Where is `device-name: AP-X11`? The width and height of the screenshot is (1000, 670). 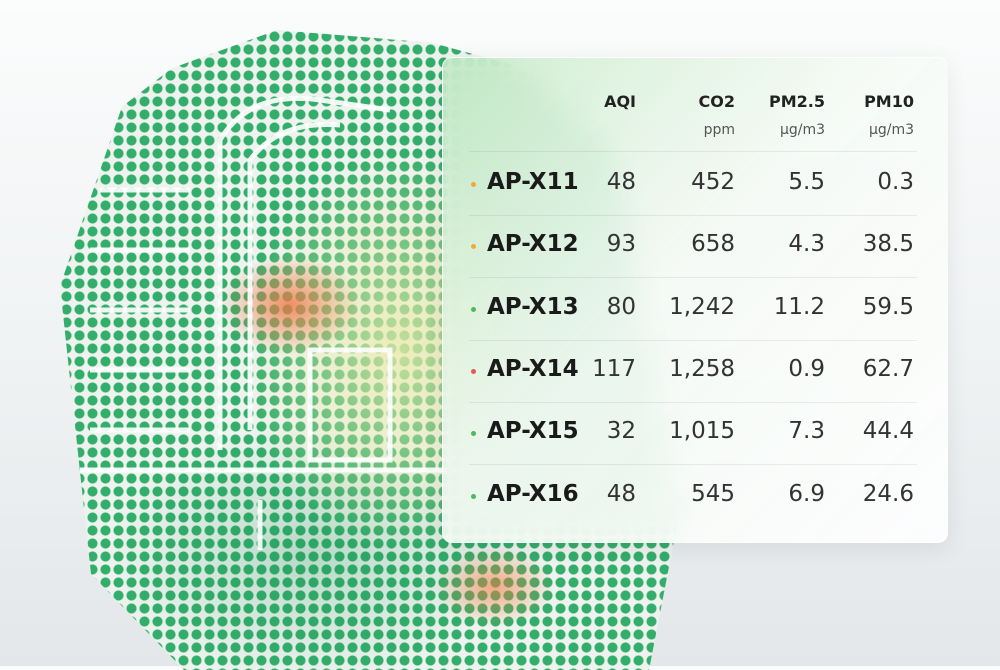 device-name: AP-X11 is located at coordinates (533, 182).